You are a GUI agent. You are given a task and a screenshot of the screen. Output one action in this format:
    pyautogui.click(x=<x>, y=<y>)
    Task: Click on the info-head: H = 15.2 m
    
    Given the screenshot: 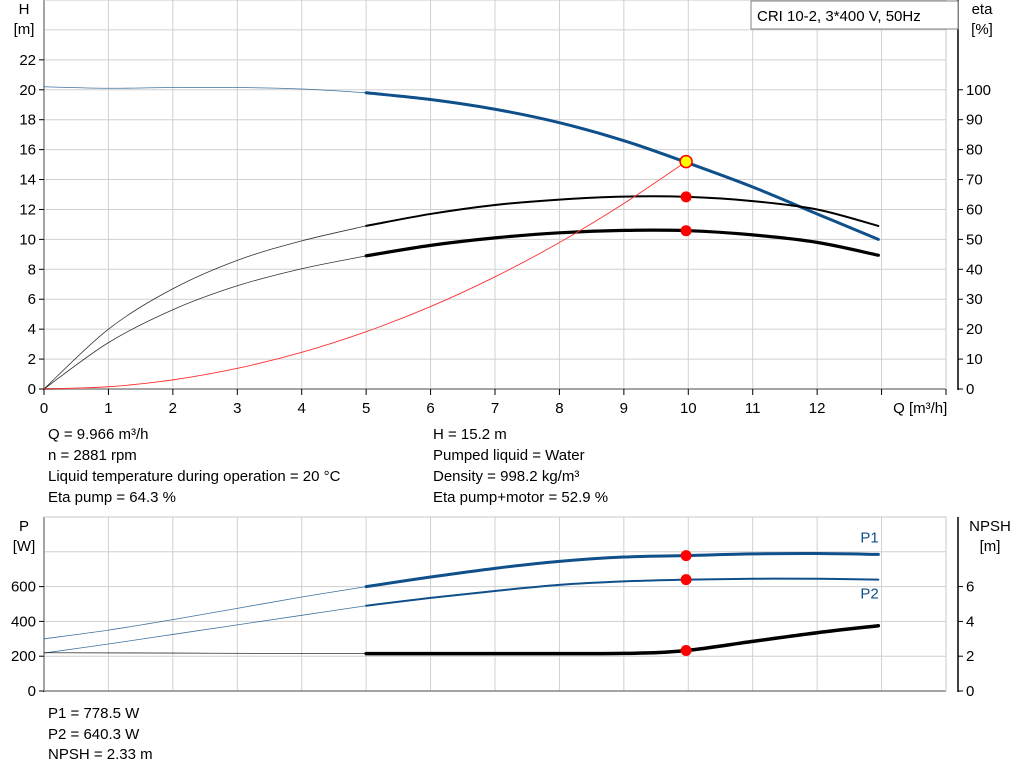 What is the action you would take?
    pyautogui.click(x=470, y=434)
    